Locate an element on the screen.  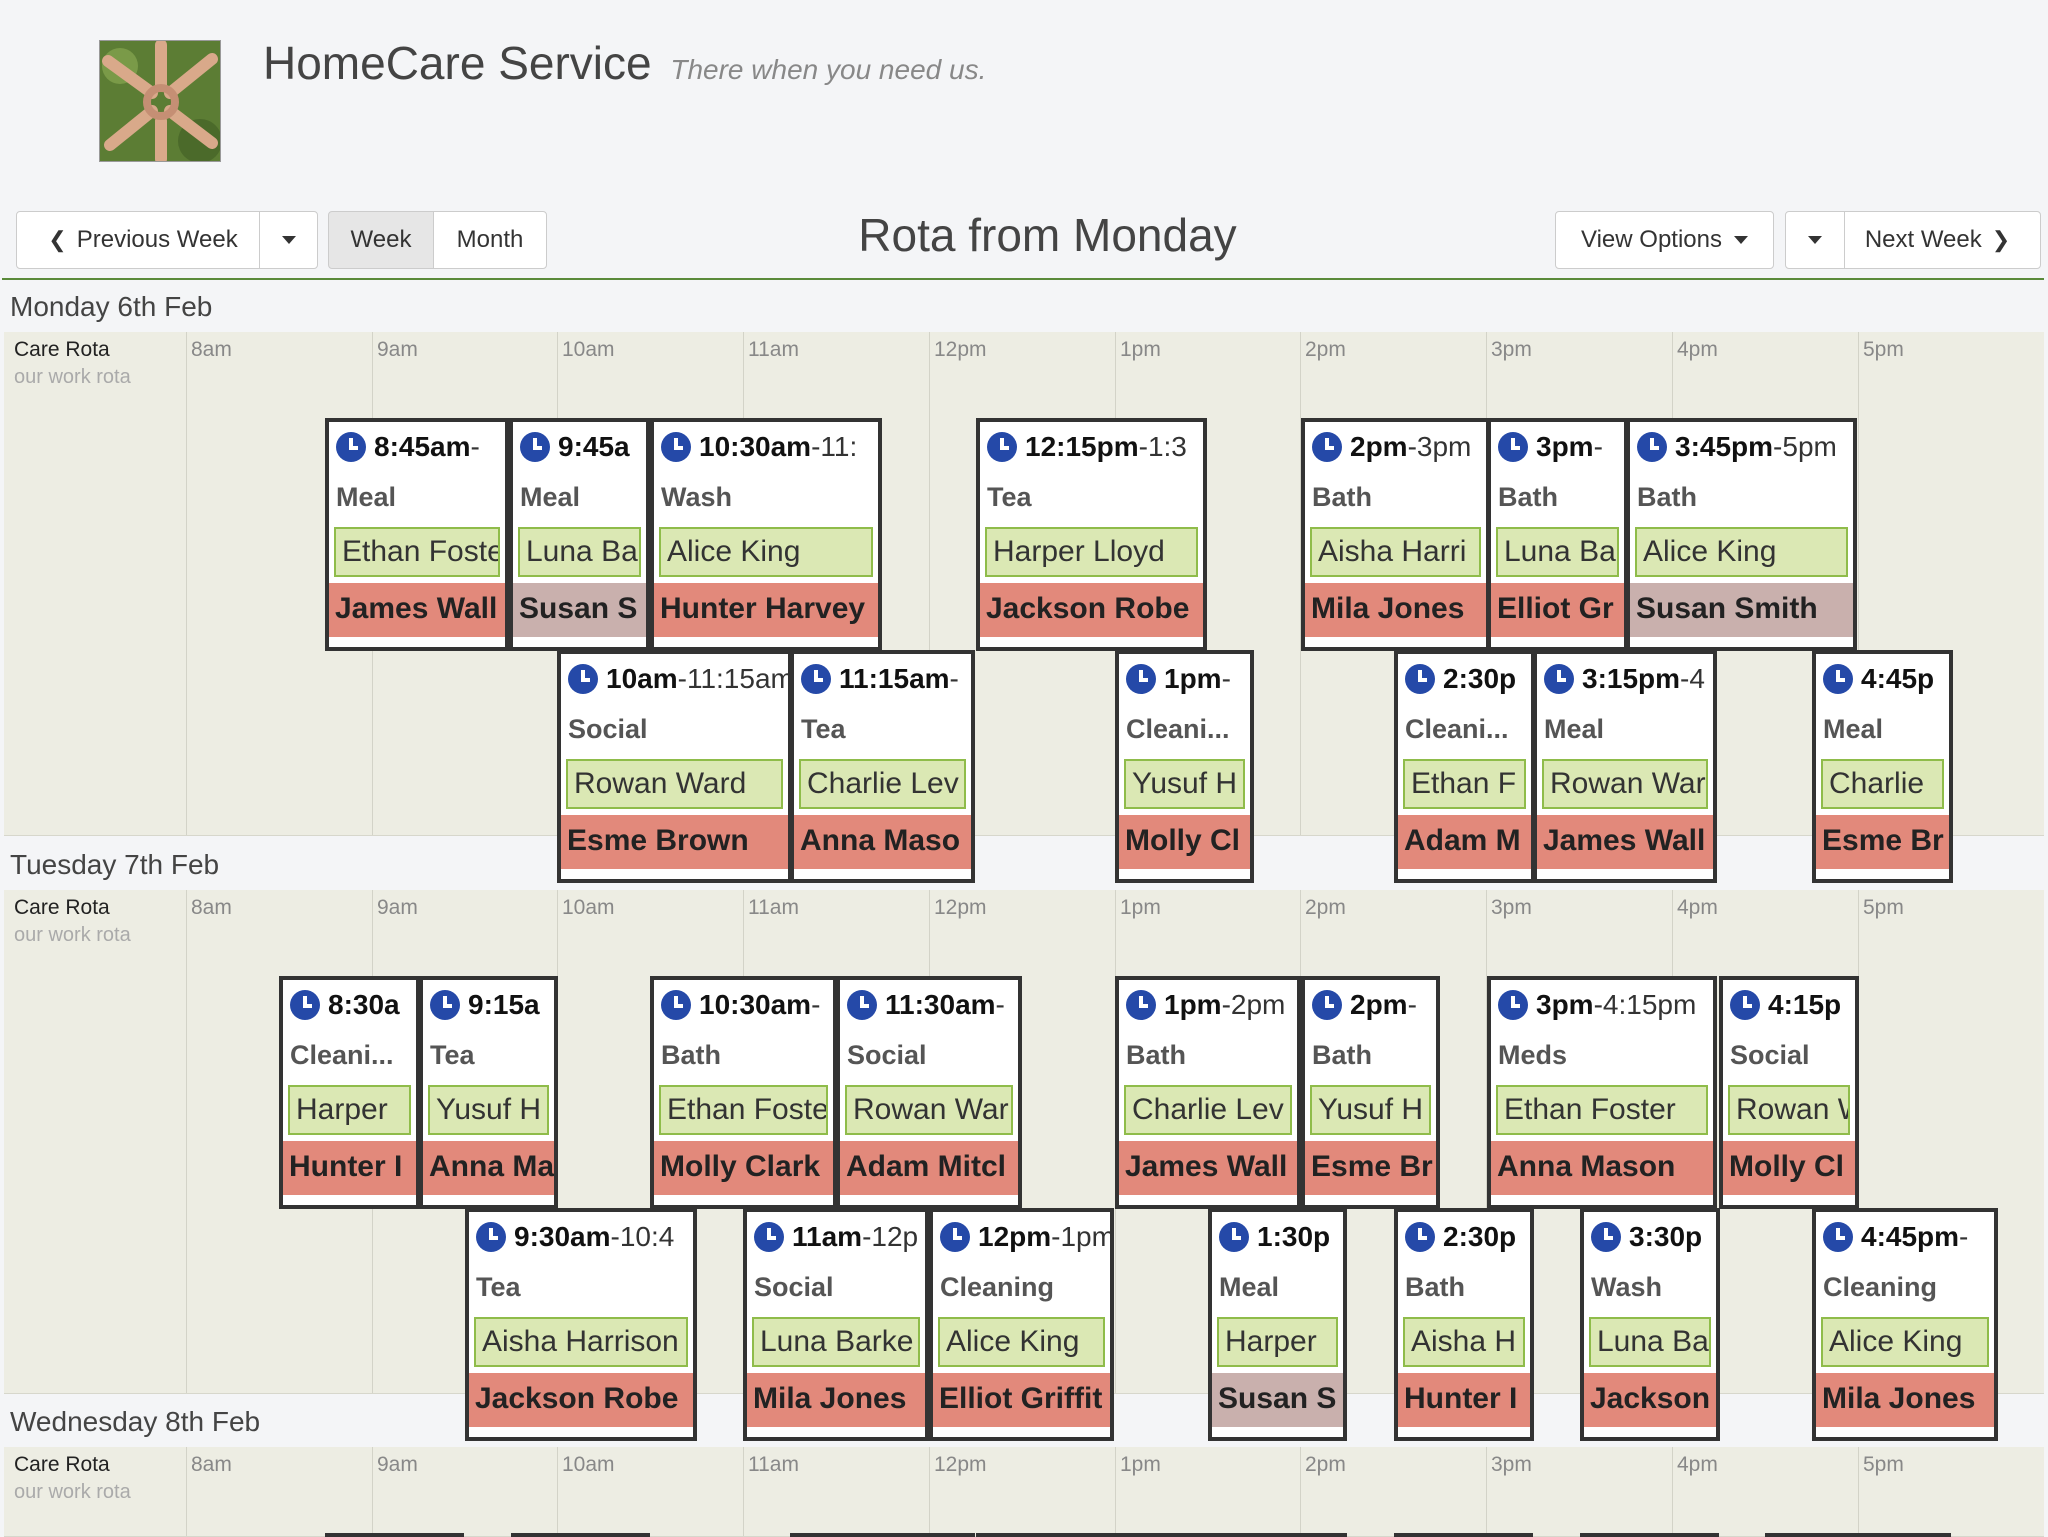
visit-card: 11:30am - Social Rowan War Adam Mitcl is located at coordinates (929, 1092).